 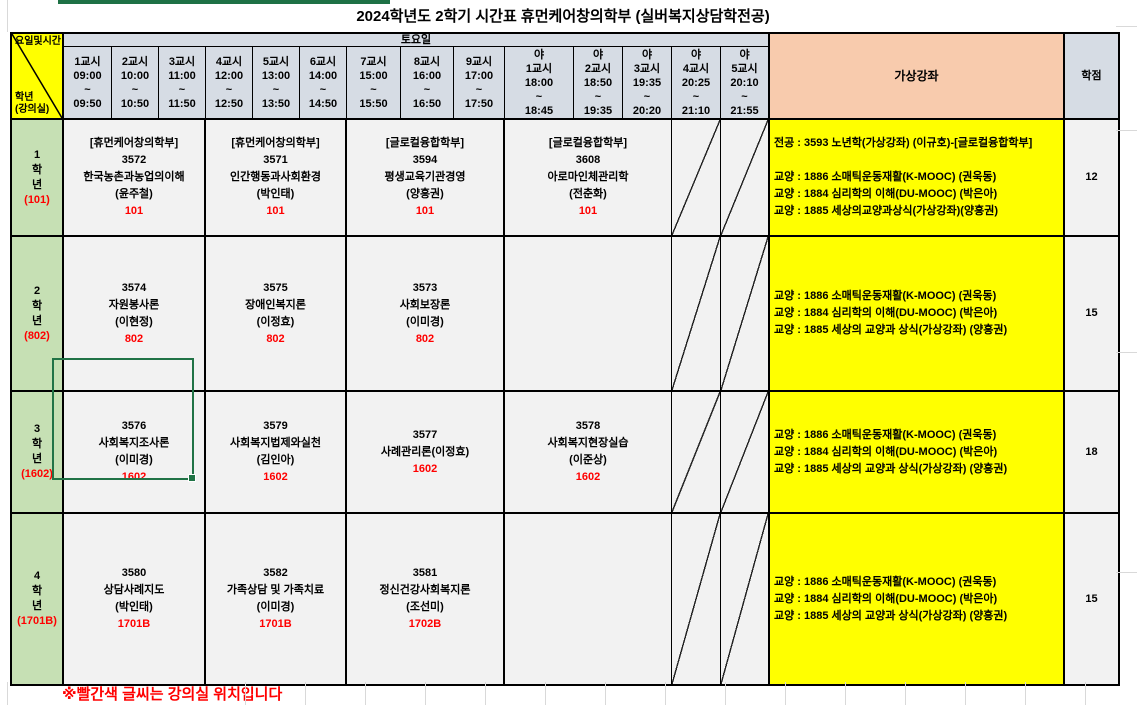 What do you see at coordinates (917, 77) in the screenshot?
I see `virtual-lecture-header: 가상강좌` at bounding box center [917, 77].